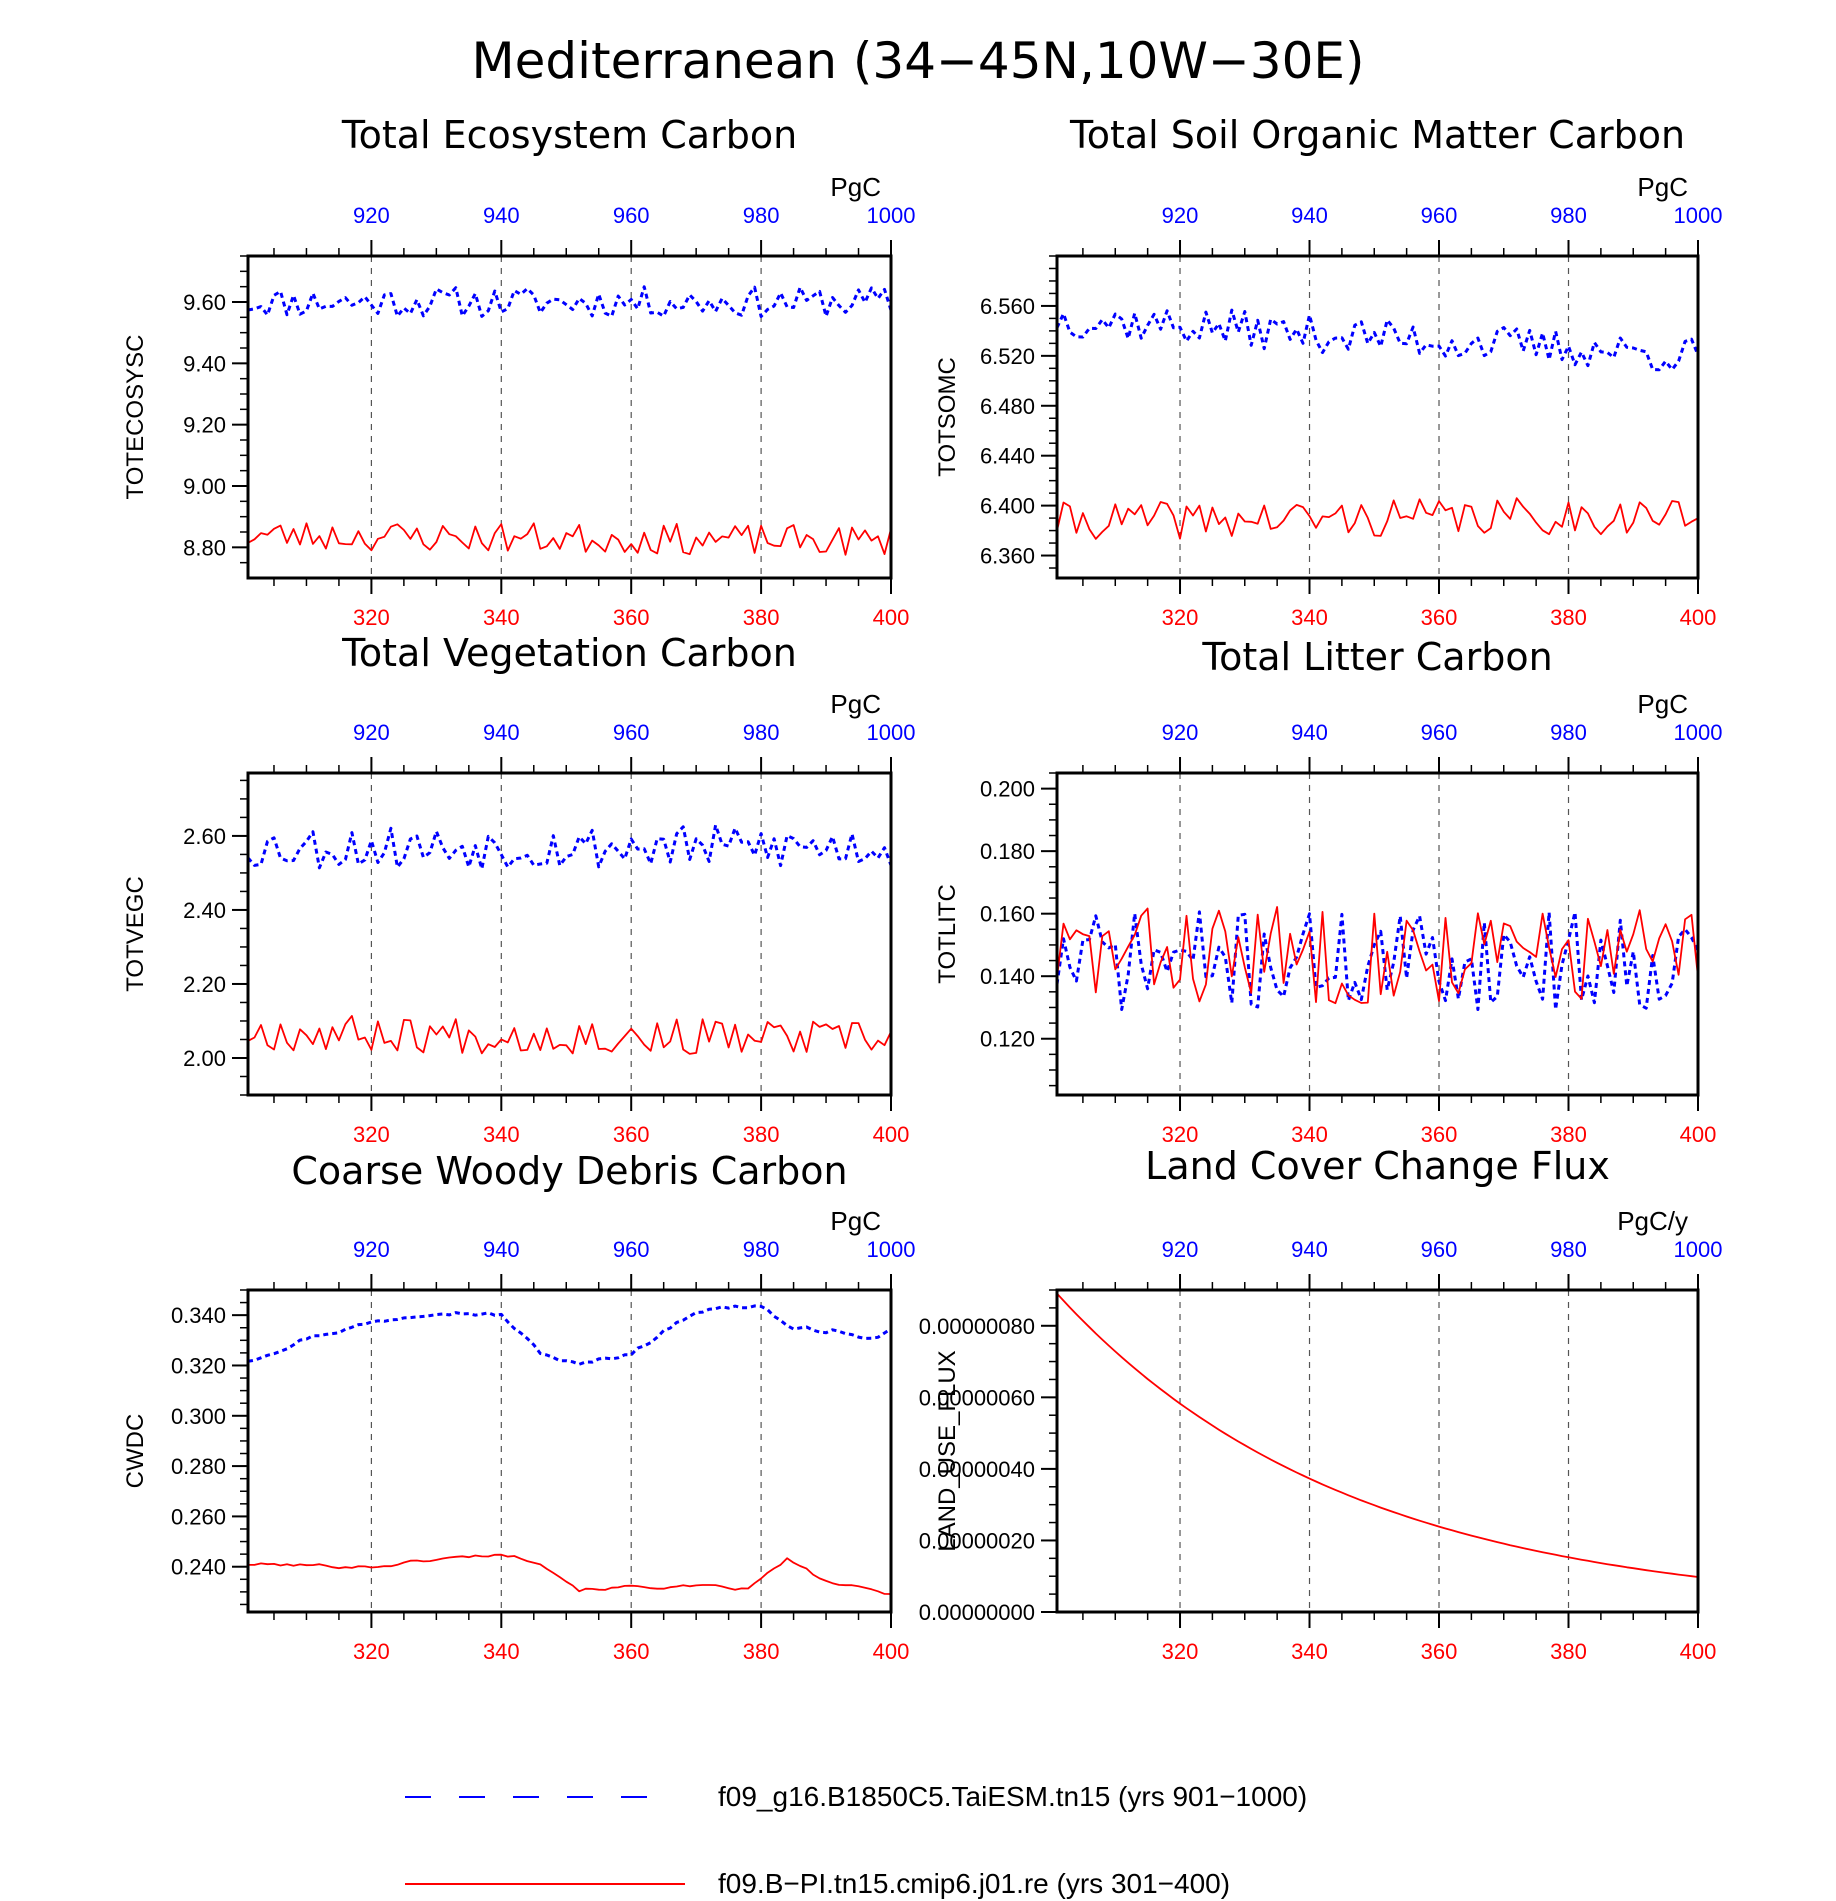 Image resolution: width=1836 pixels, height=1901 pixels. I want to click on panel-title: Total Litter Carbon, so click(1376, 657).